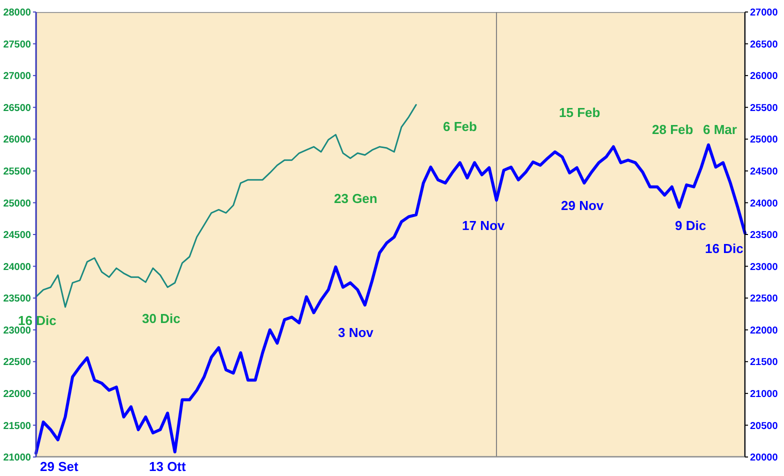  I want to click on y2-tick-label: 20000, so click(764, 458).